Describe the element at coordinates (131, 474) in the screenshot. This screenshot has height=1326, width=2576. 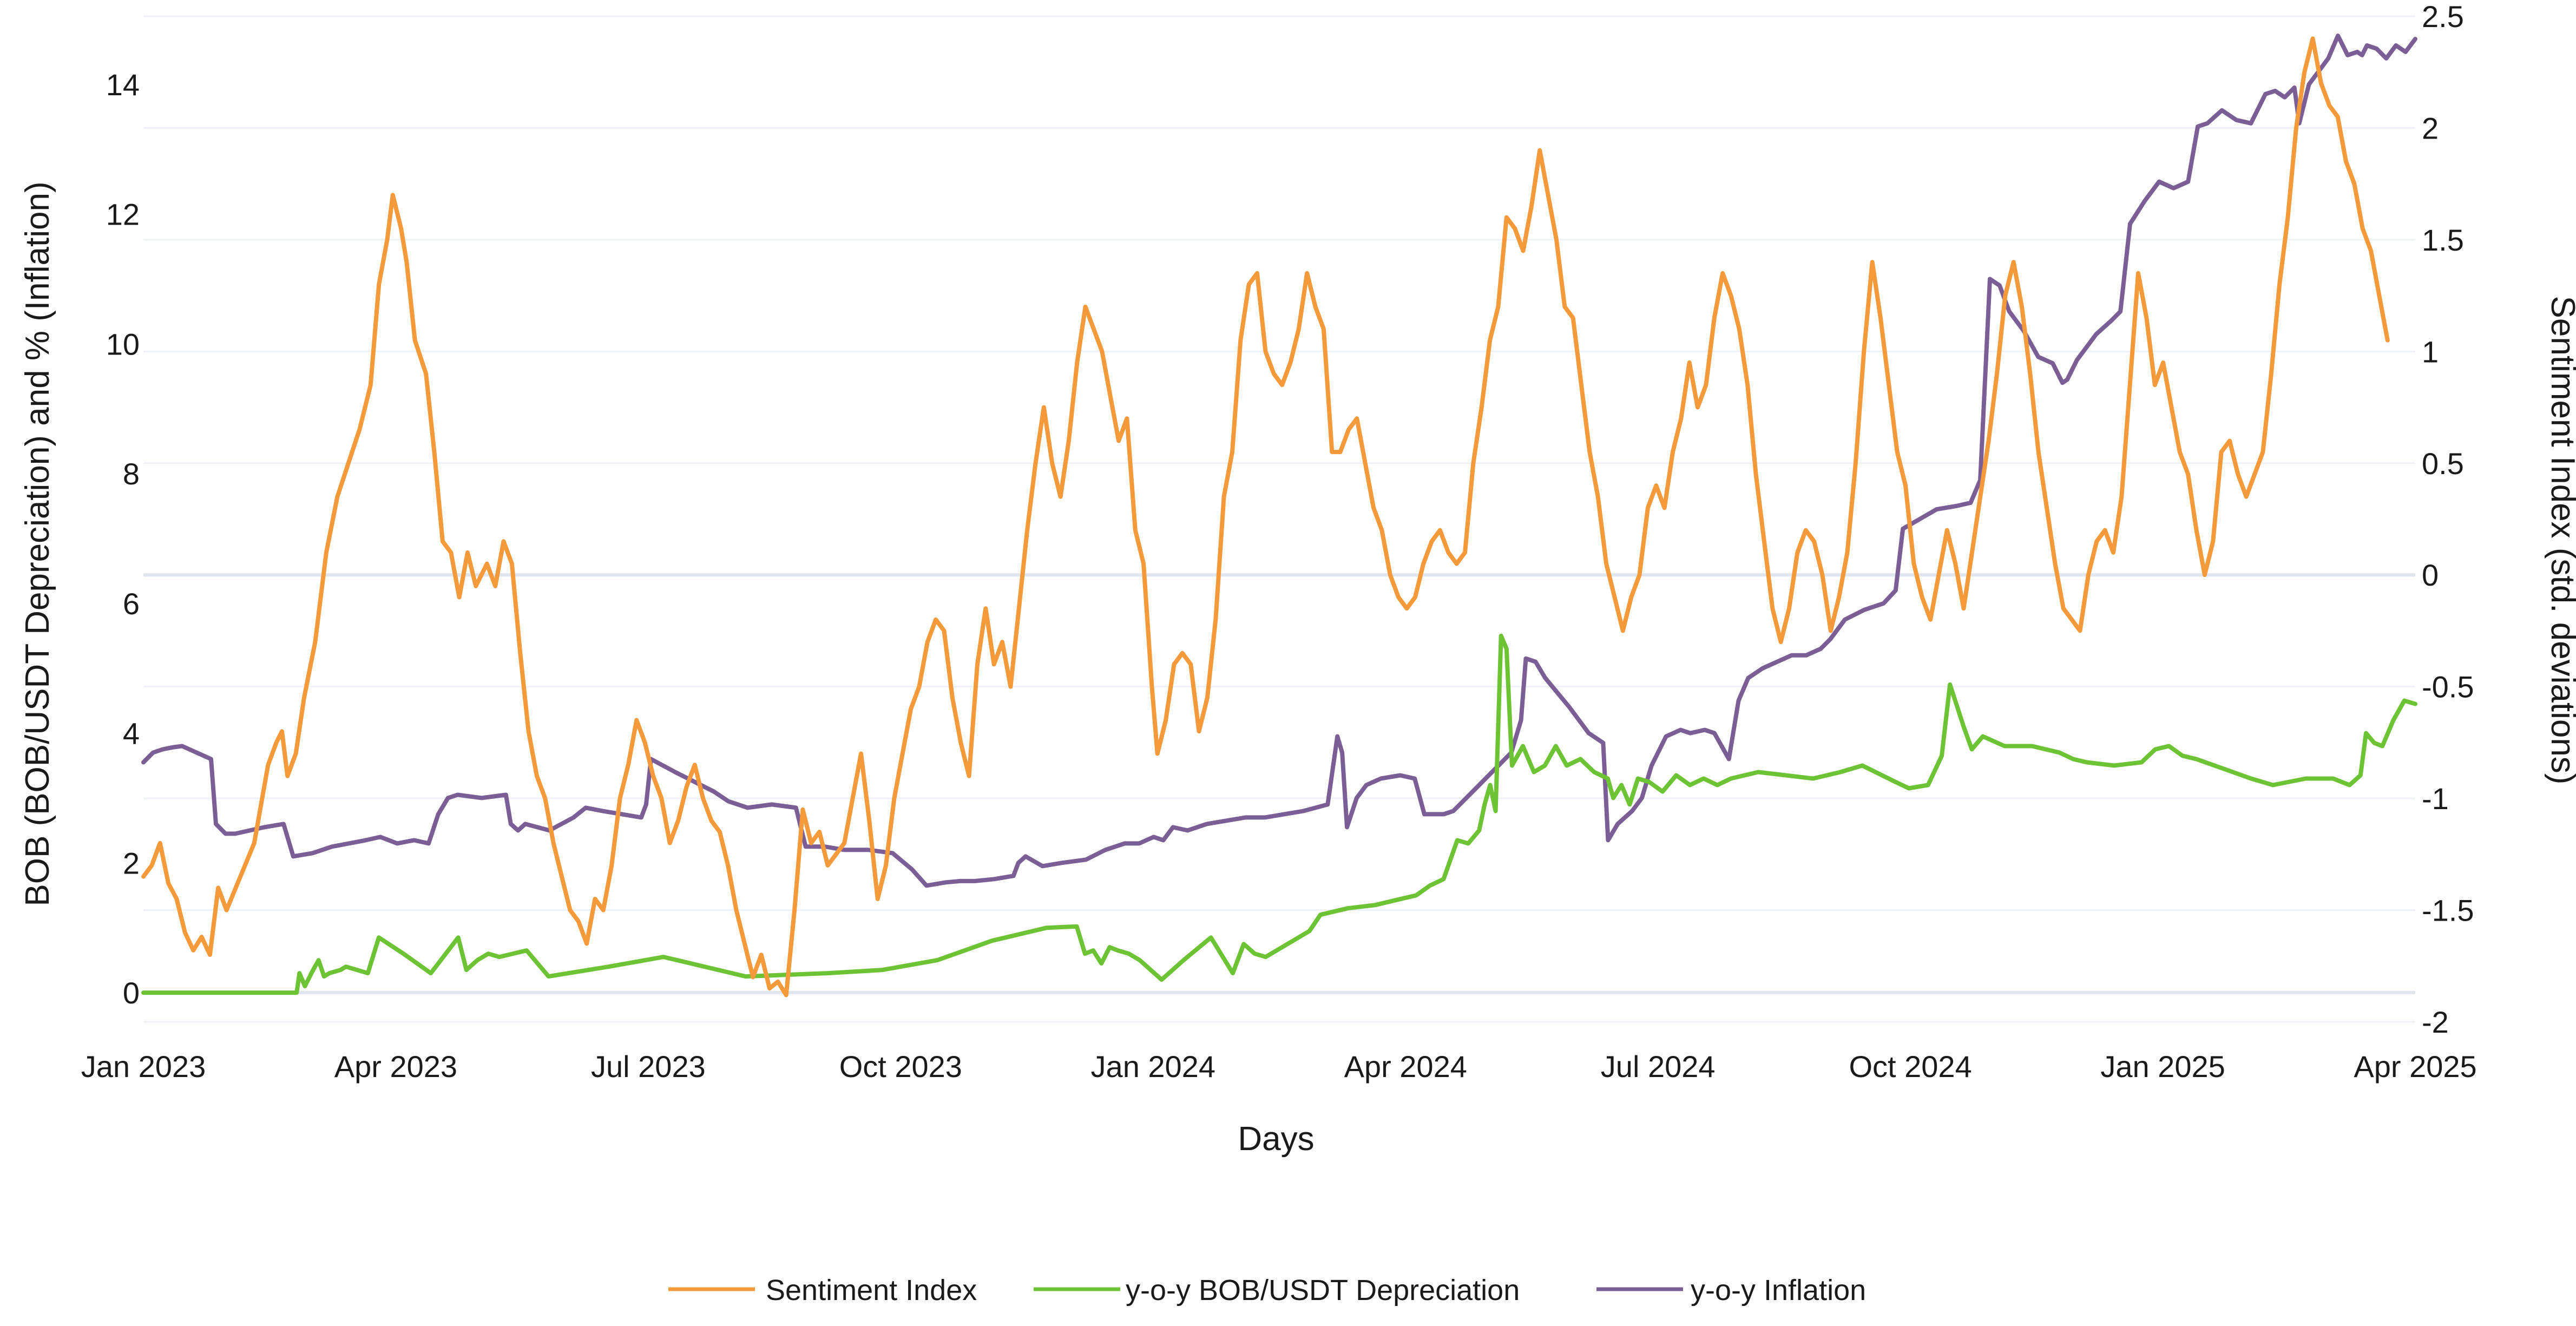
I see `left-y-tick-label: 8` at that location.